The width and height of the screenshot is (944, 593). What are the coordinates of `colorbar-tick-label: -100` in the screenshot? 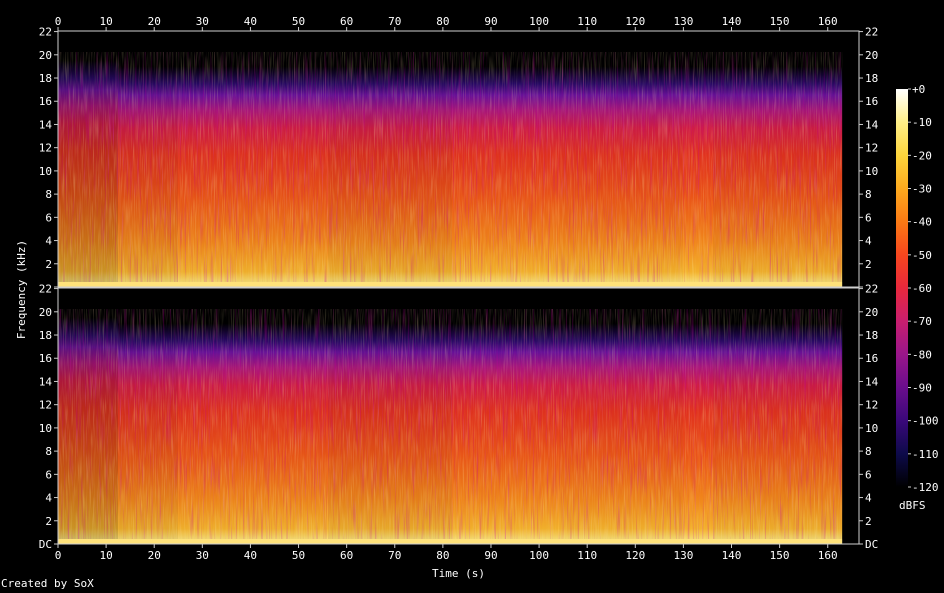 It's located at (925, 421).